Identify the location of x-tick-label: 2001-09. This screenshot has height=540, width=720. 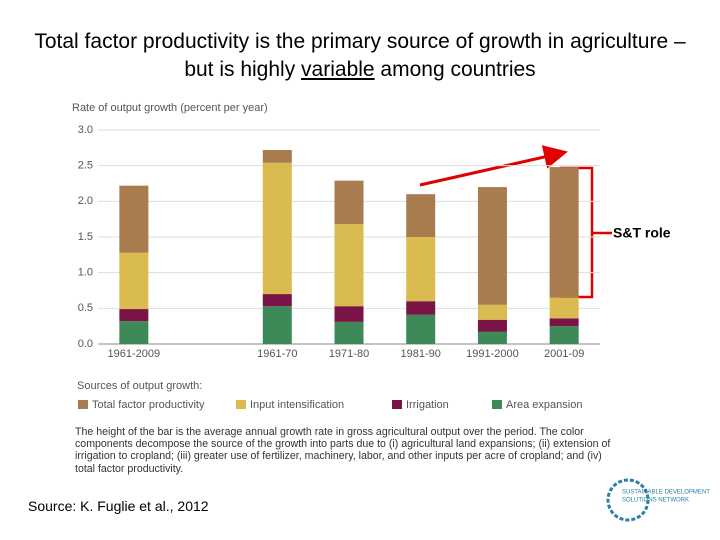
(564, 354).